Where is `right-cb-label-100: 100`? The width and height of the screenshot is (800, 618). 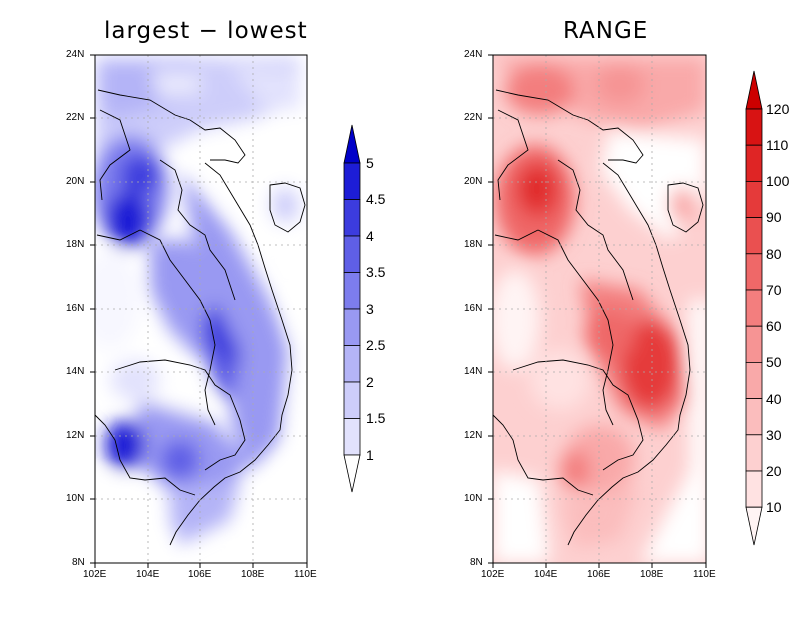
right-cb-label-100: 100 is located at coordinates (778, 181).